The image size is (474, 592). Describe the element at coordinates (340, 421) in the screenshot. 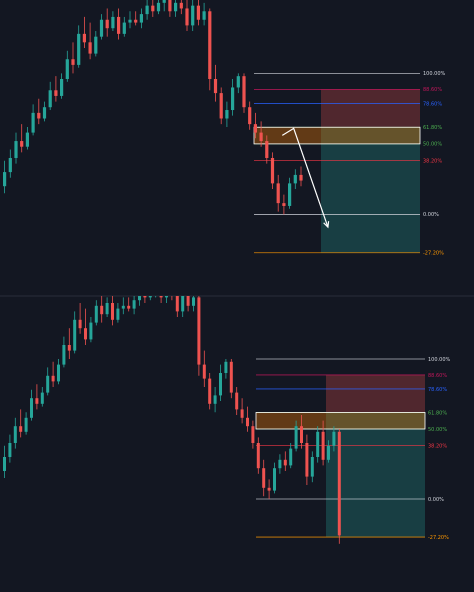

I see `entry-zone` at that location.